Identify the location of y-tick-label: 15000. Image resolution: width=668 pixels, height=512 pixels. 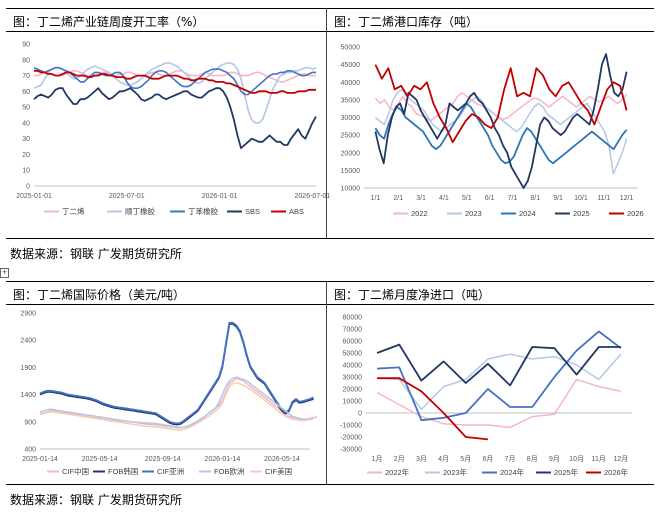
(351, 171).